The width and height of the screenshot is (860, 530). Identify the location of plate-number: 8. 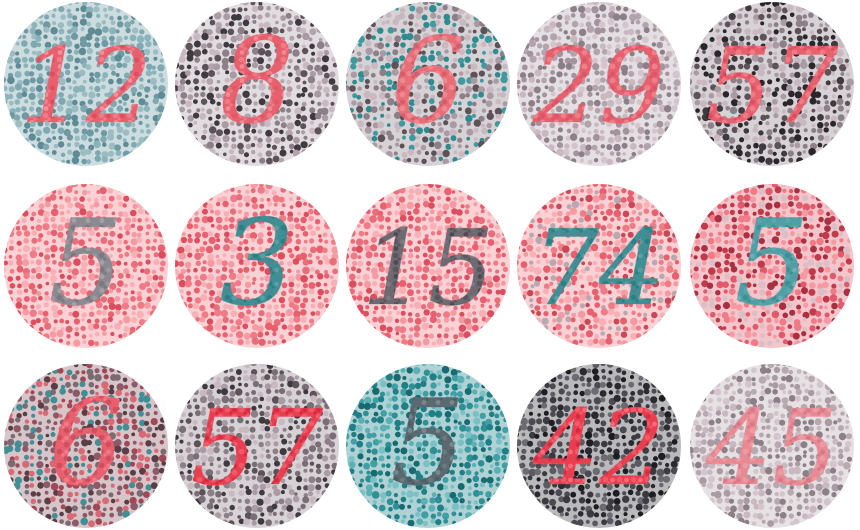
(256, 81).